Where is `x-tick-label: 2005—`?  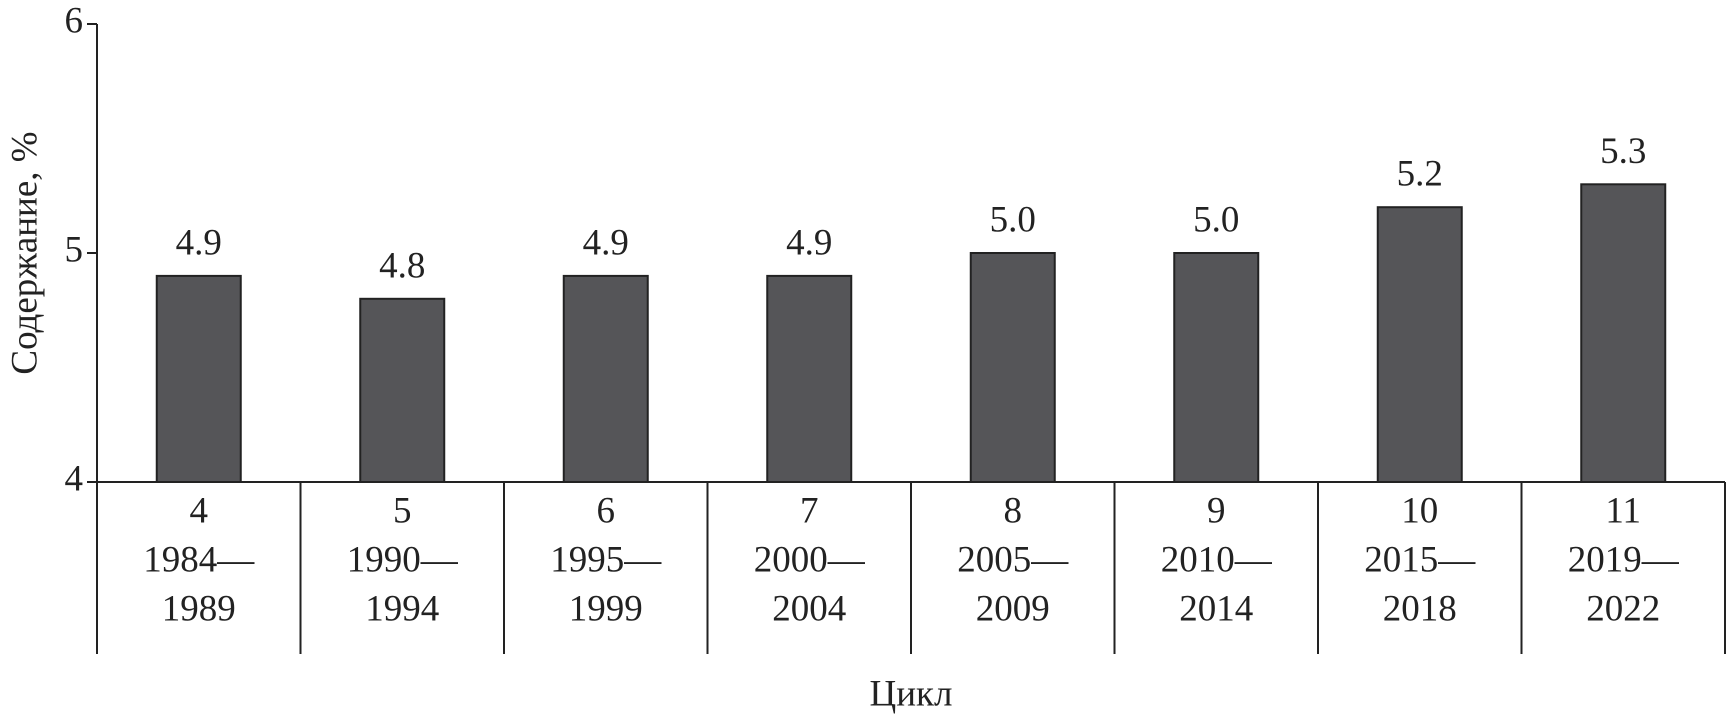
x-tick-label: 2005— is located at coordinates (1013, 559).